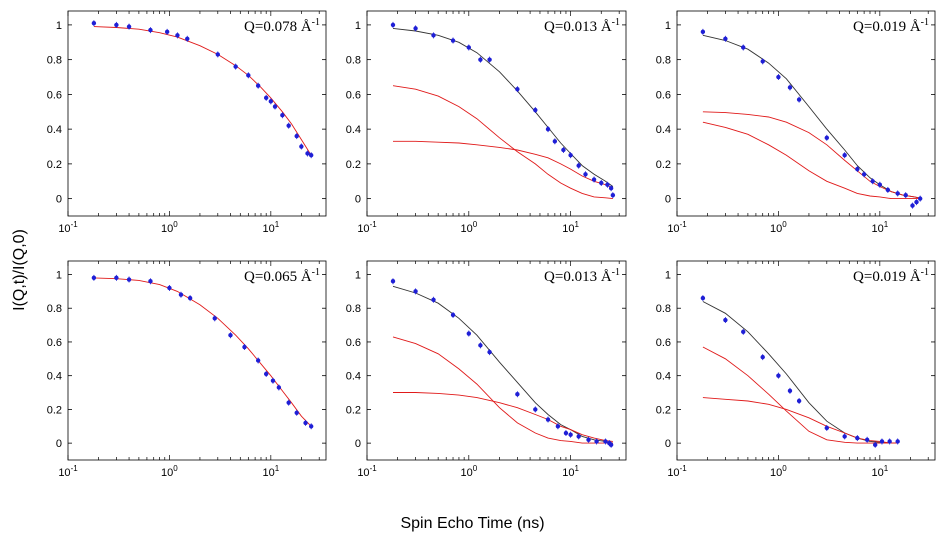  What do you see at coordinates (202, 91) in the screenshot?
I see `curve-fit` at bounding box center [202, 91].